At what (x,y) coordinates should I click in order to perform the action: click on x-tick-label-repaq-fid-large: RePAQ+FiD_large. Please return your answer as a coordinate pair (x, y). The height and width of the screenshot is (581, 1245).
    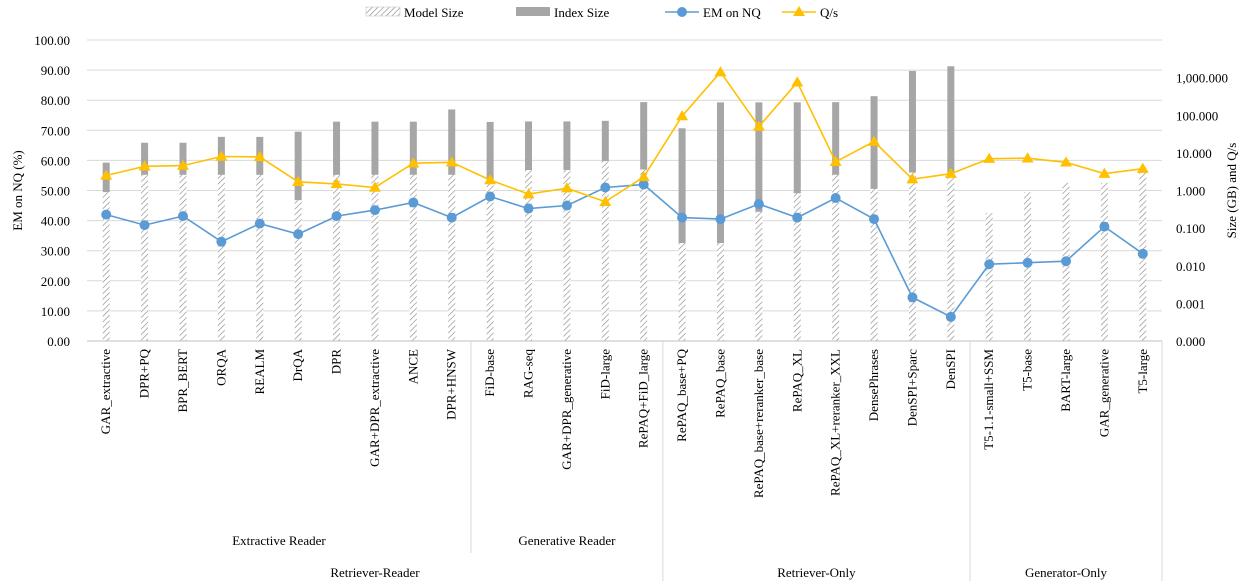
    Looking at the image, I should click on (643, 398).